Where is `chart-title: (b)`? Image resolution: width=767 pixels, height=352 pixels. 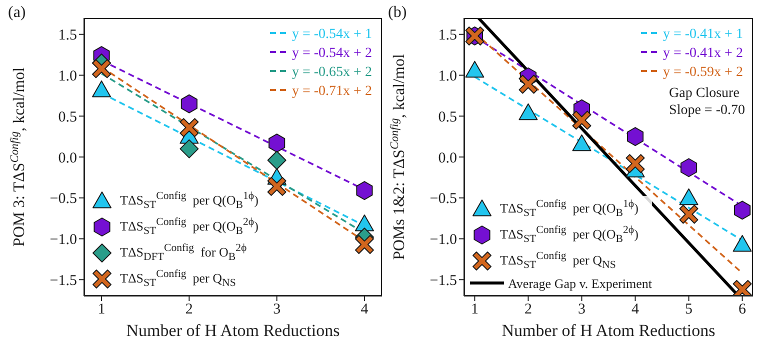 chart-title: (b) is located at coordinates (397, 13).